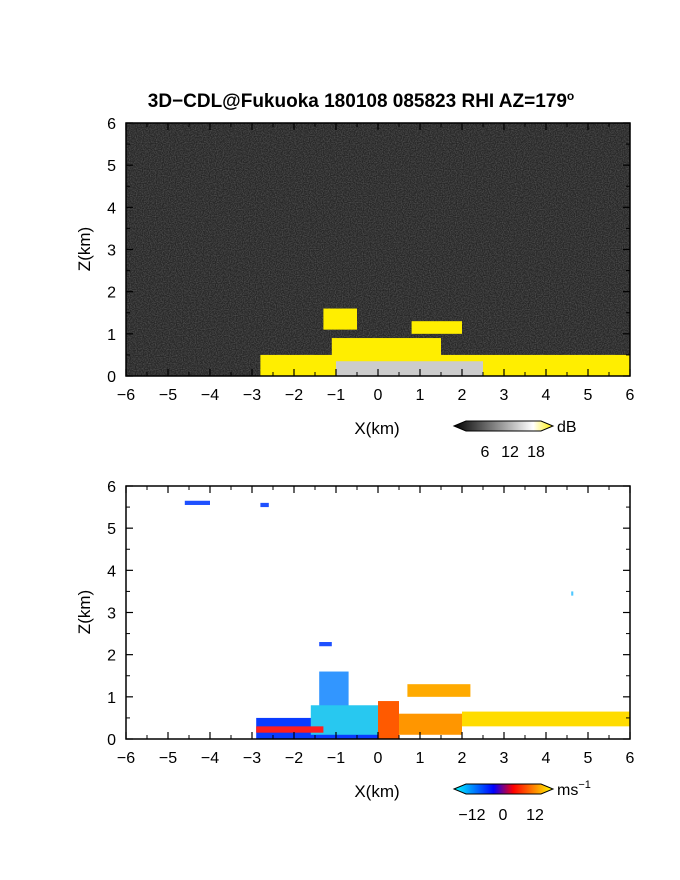 The width and height of the screenshot is (680, 880). Describe the element at coordinates (462, 758) in the screenshot. I see `velocity-x-tick-label: 2` at that location.